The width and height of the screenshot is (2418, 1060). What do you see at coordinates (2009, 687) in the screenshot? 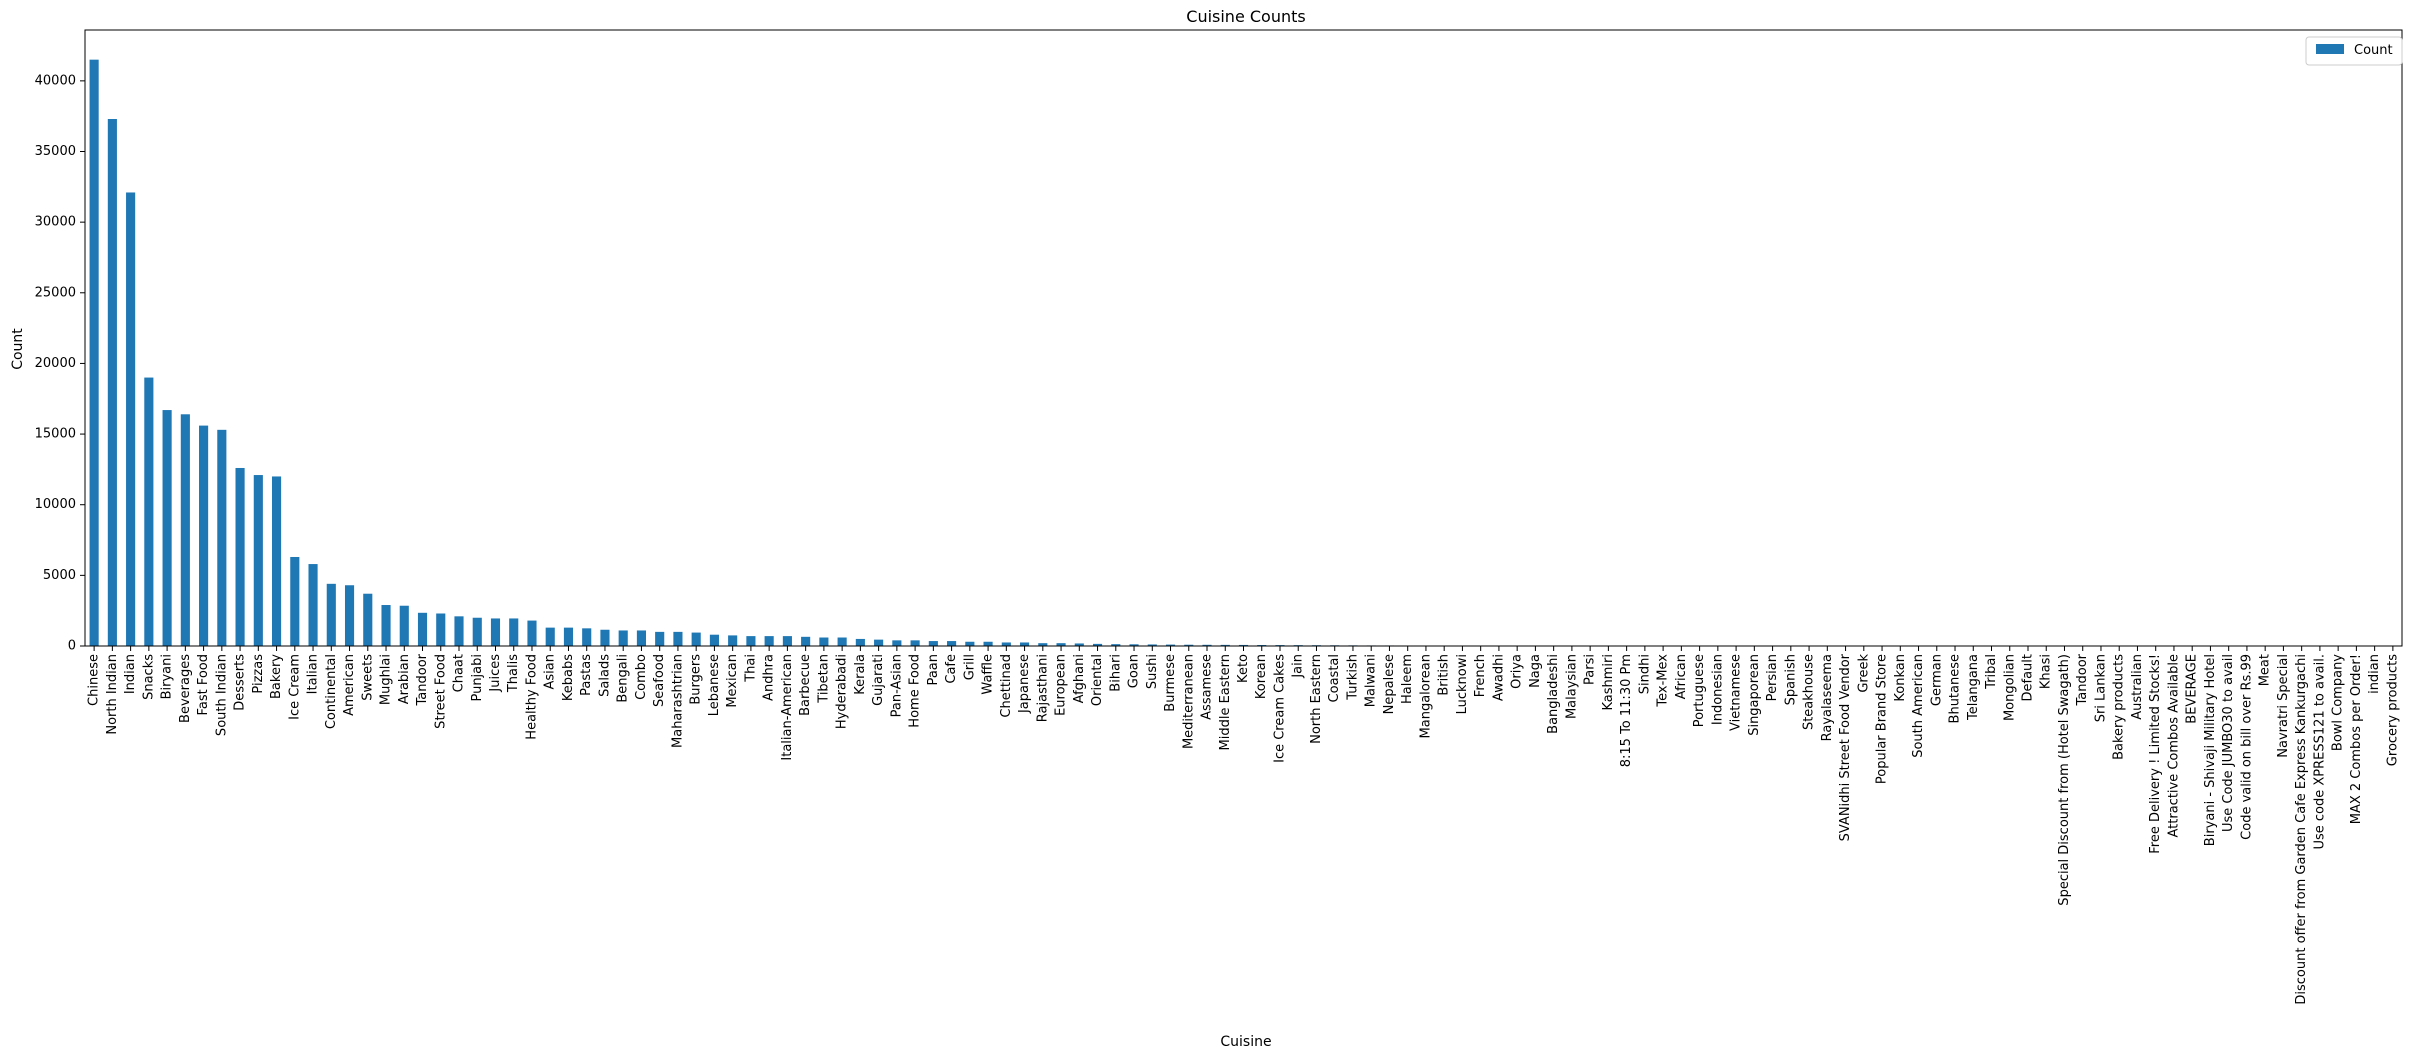
I see `x-tick-label: Mongolian` at bounding box center [2009, 687].